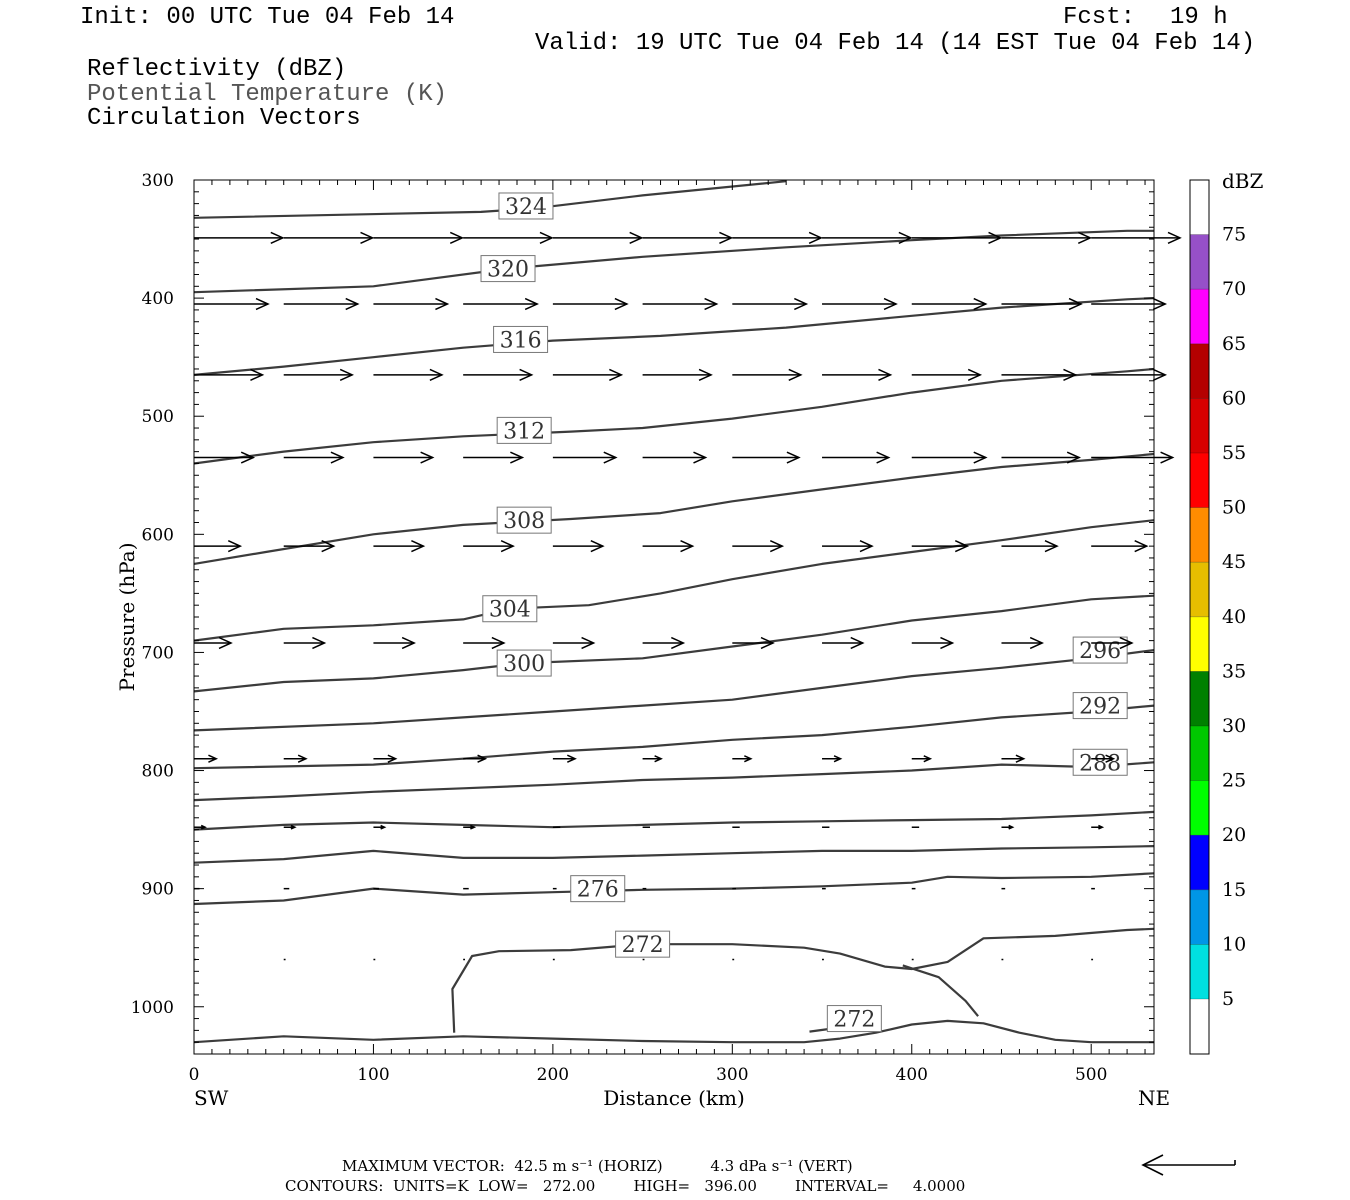 This screenshot has width=1350, height=1200. Describe the element at coordinates (267, 17) in the screenshot. I see `init-time: Init: 00 UTC Tue 04 Feb 14` at that location.